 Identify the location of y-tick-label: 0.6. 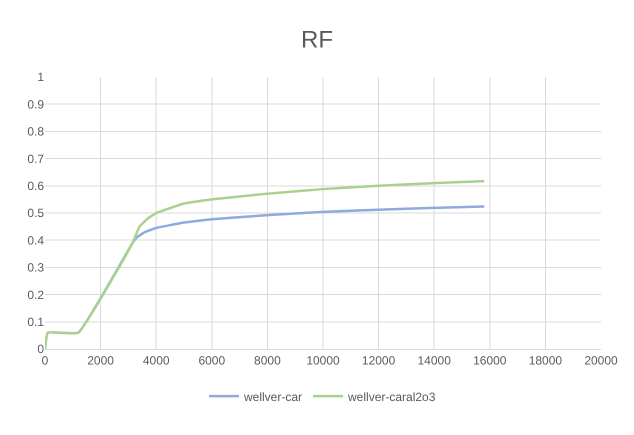
(35, 186).